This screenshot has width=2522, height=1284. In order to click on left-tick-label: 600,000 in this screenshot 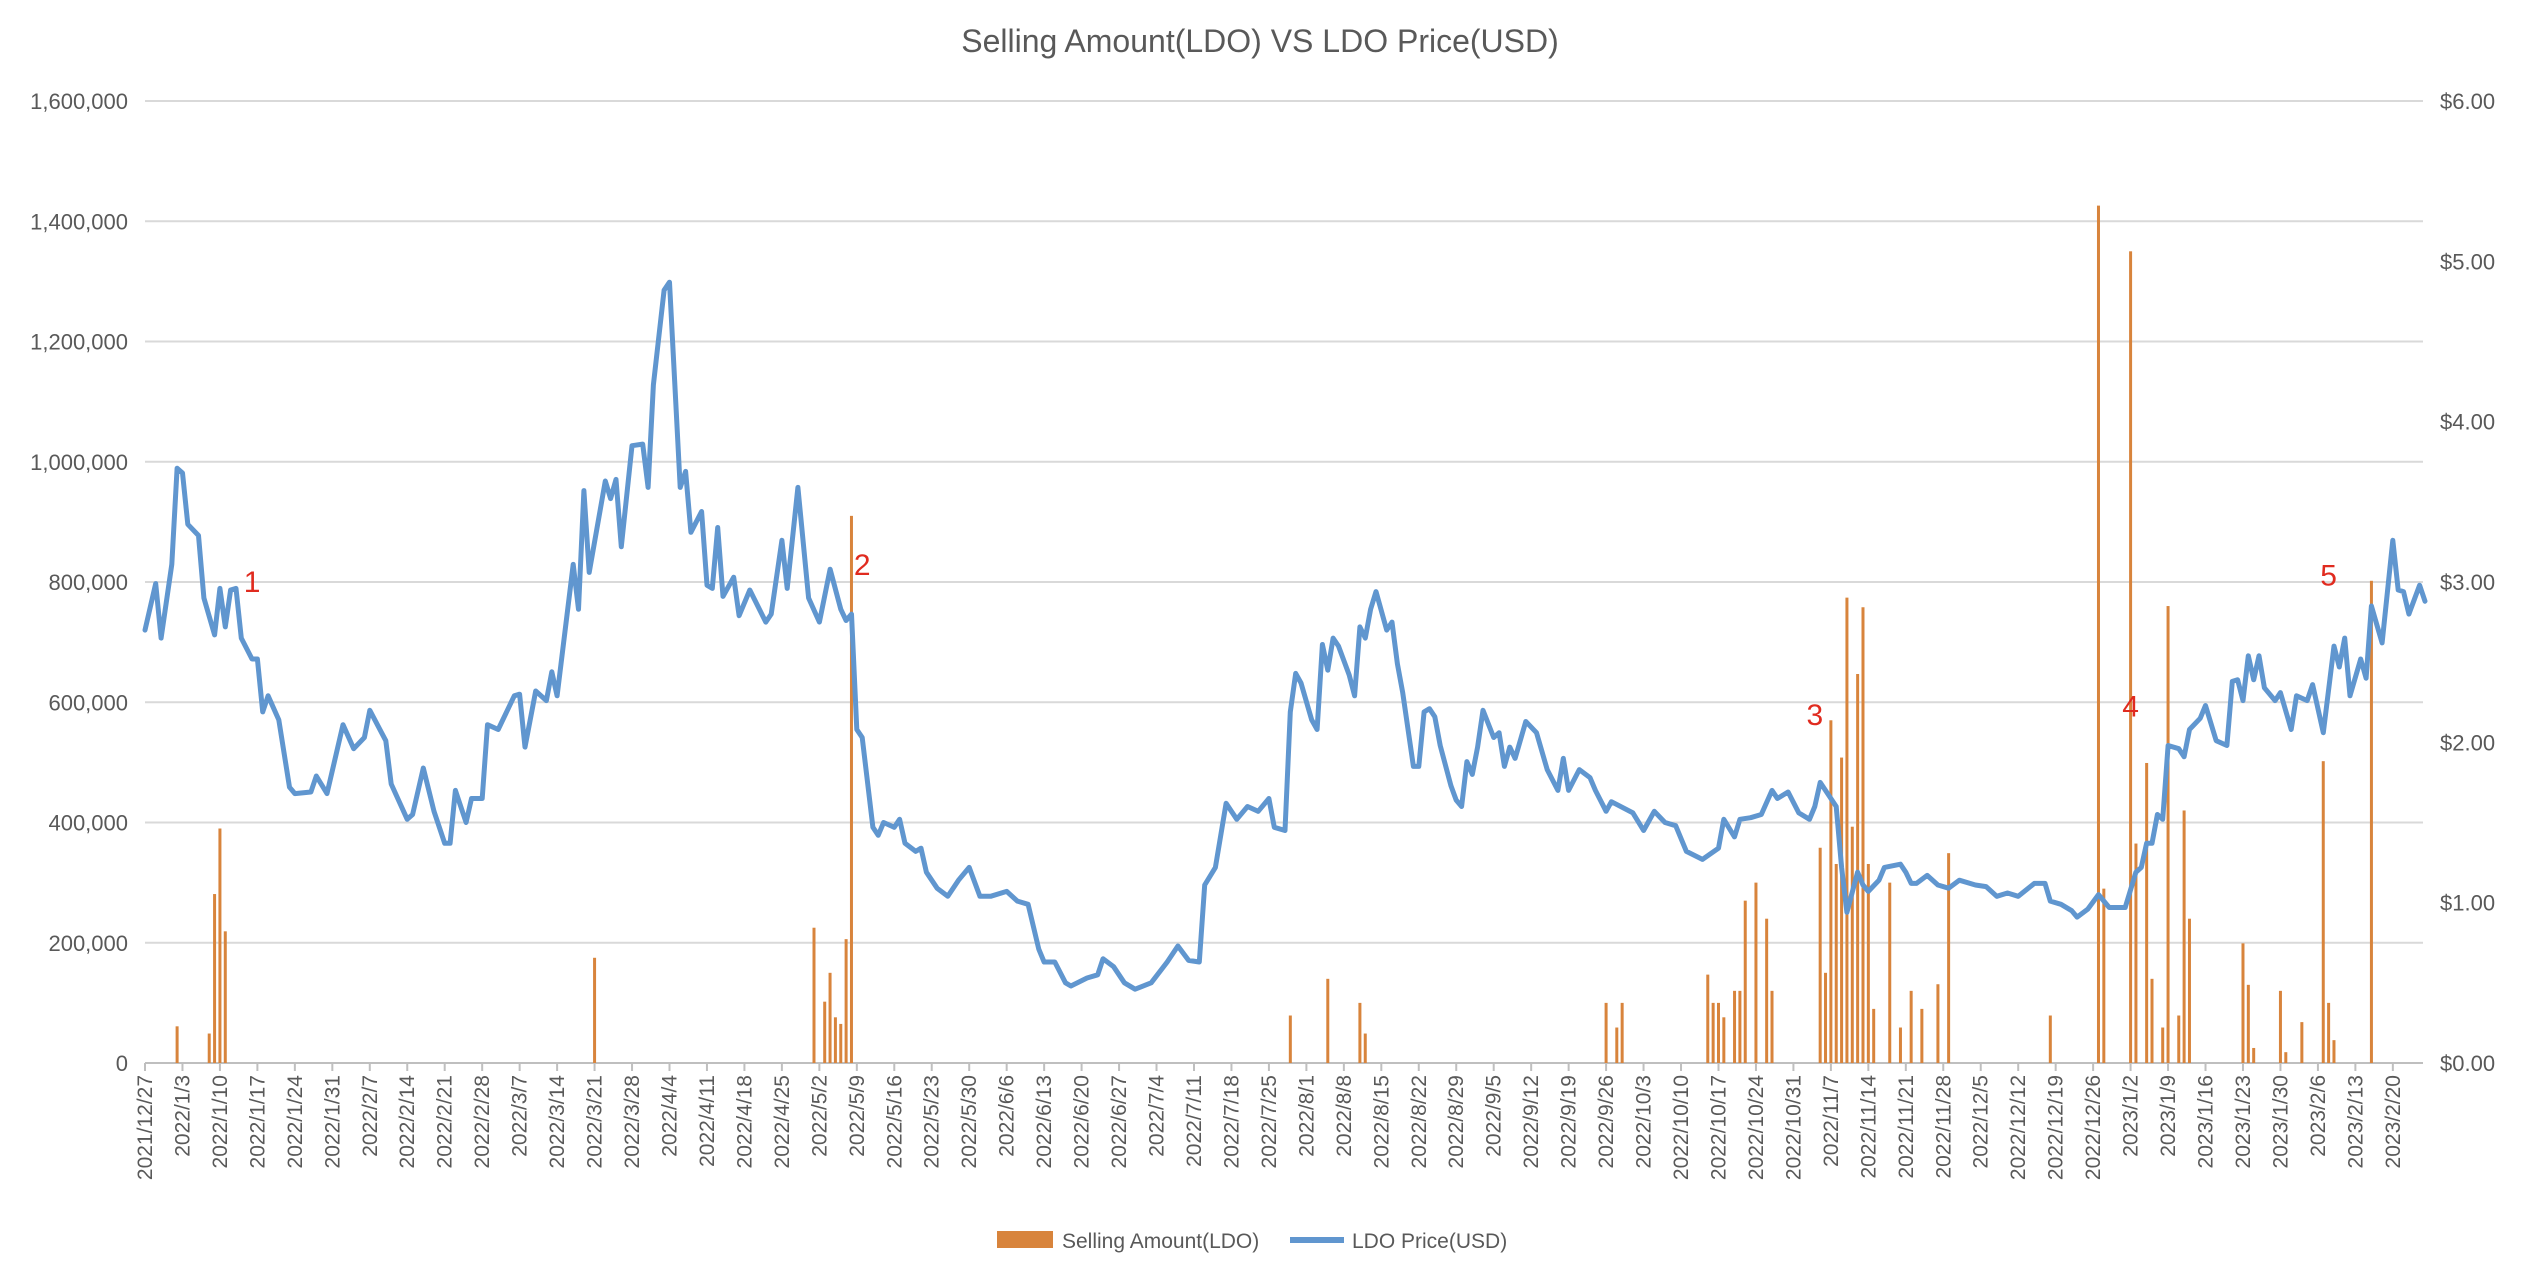, I will do `click(88, 702)`.